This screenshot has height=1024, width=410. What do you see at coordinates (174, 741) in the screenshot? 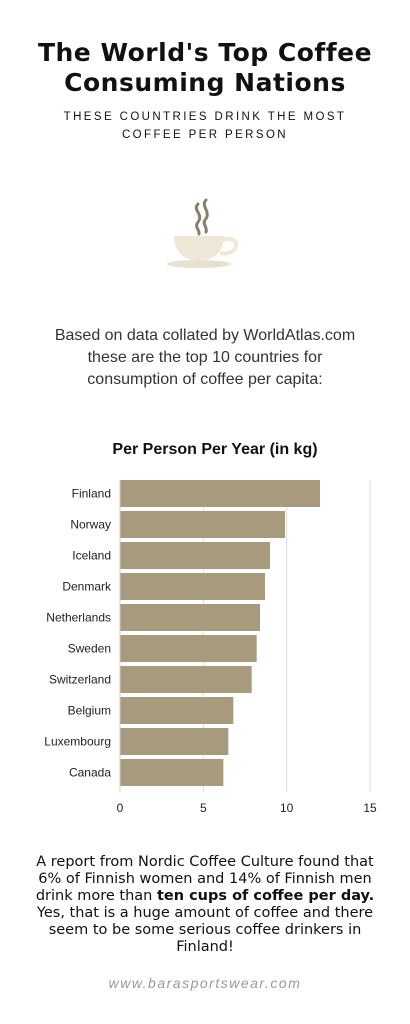
I see `bar-luxembourg` at bounding box center [174, 741].